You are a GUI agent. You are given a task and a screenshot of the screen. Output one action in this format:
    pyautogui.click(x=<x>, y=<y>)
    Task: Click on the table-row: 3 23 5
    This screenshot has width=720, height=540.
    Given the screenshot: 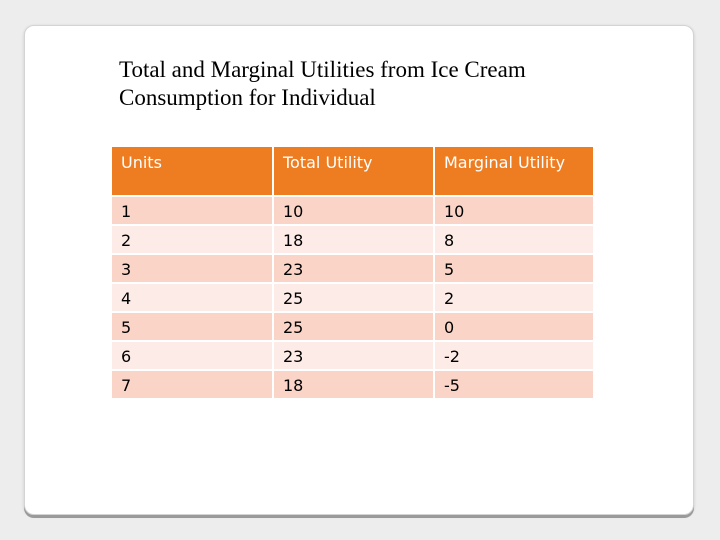 What is the action you would take?
    pyautogui.click(x=352, y=268)
    